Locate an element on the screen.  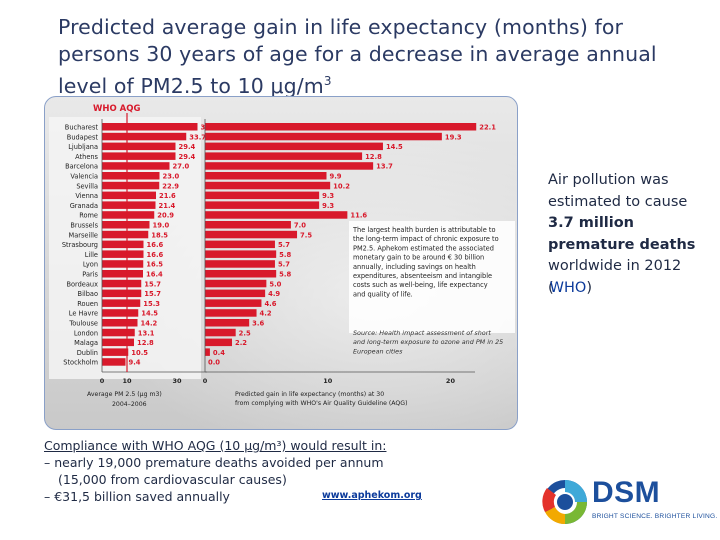
city-label: Le Havre is located at coordinates (83, 314).